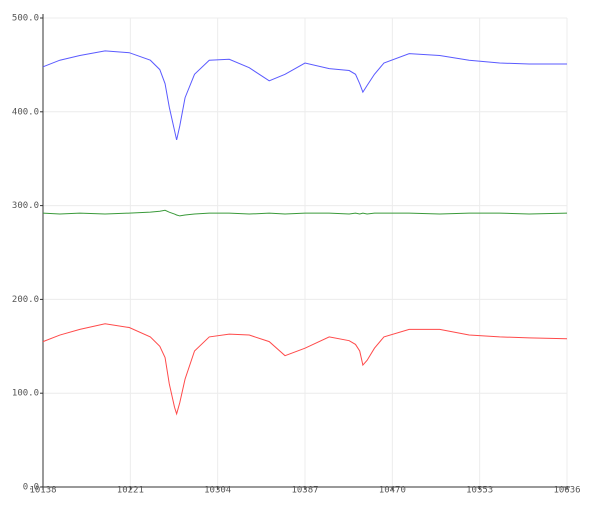 The height and width of the screenshot is (507, 594). What do you see at coordinates (25, 19) in the screenshot?
I see `y-tick-label: 500.0` at bounding box center [25, 19].